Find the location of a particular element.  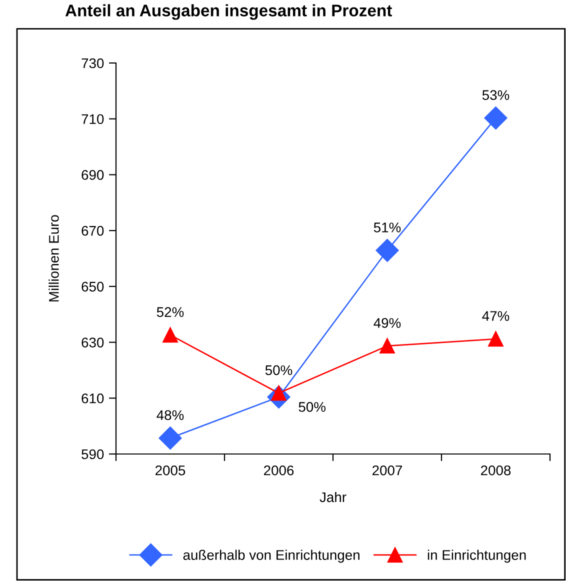

y-tick-label: 590 is located at coordinates (93, 454).